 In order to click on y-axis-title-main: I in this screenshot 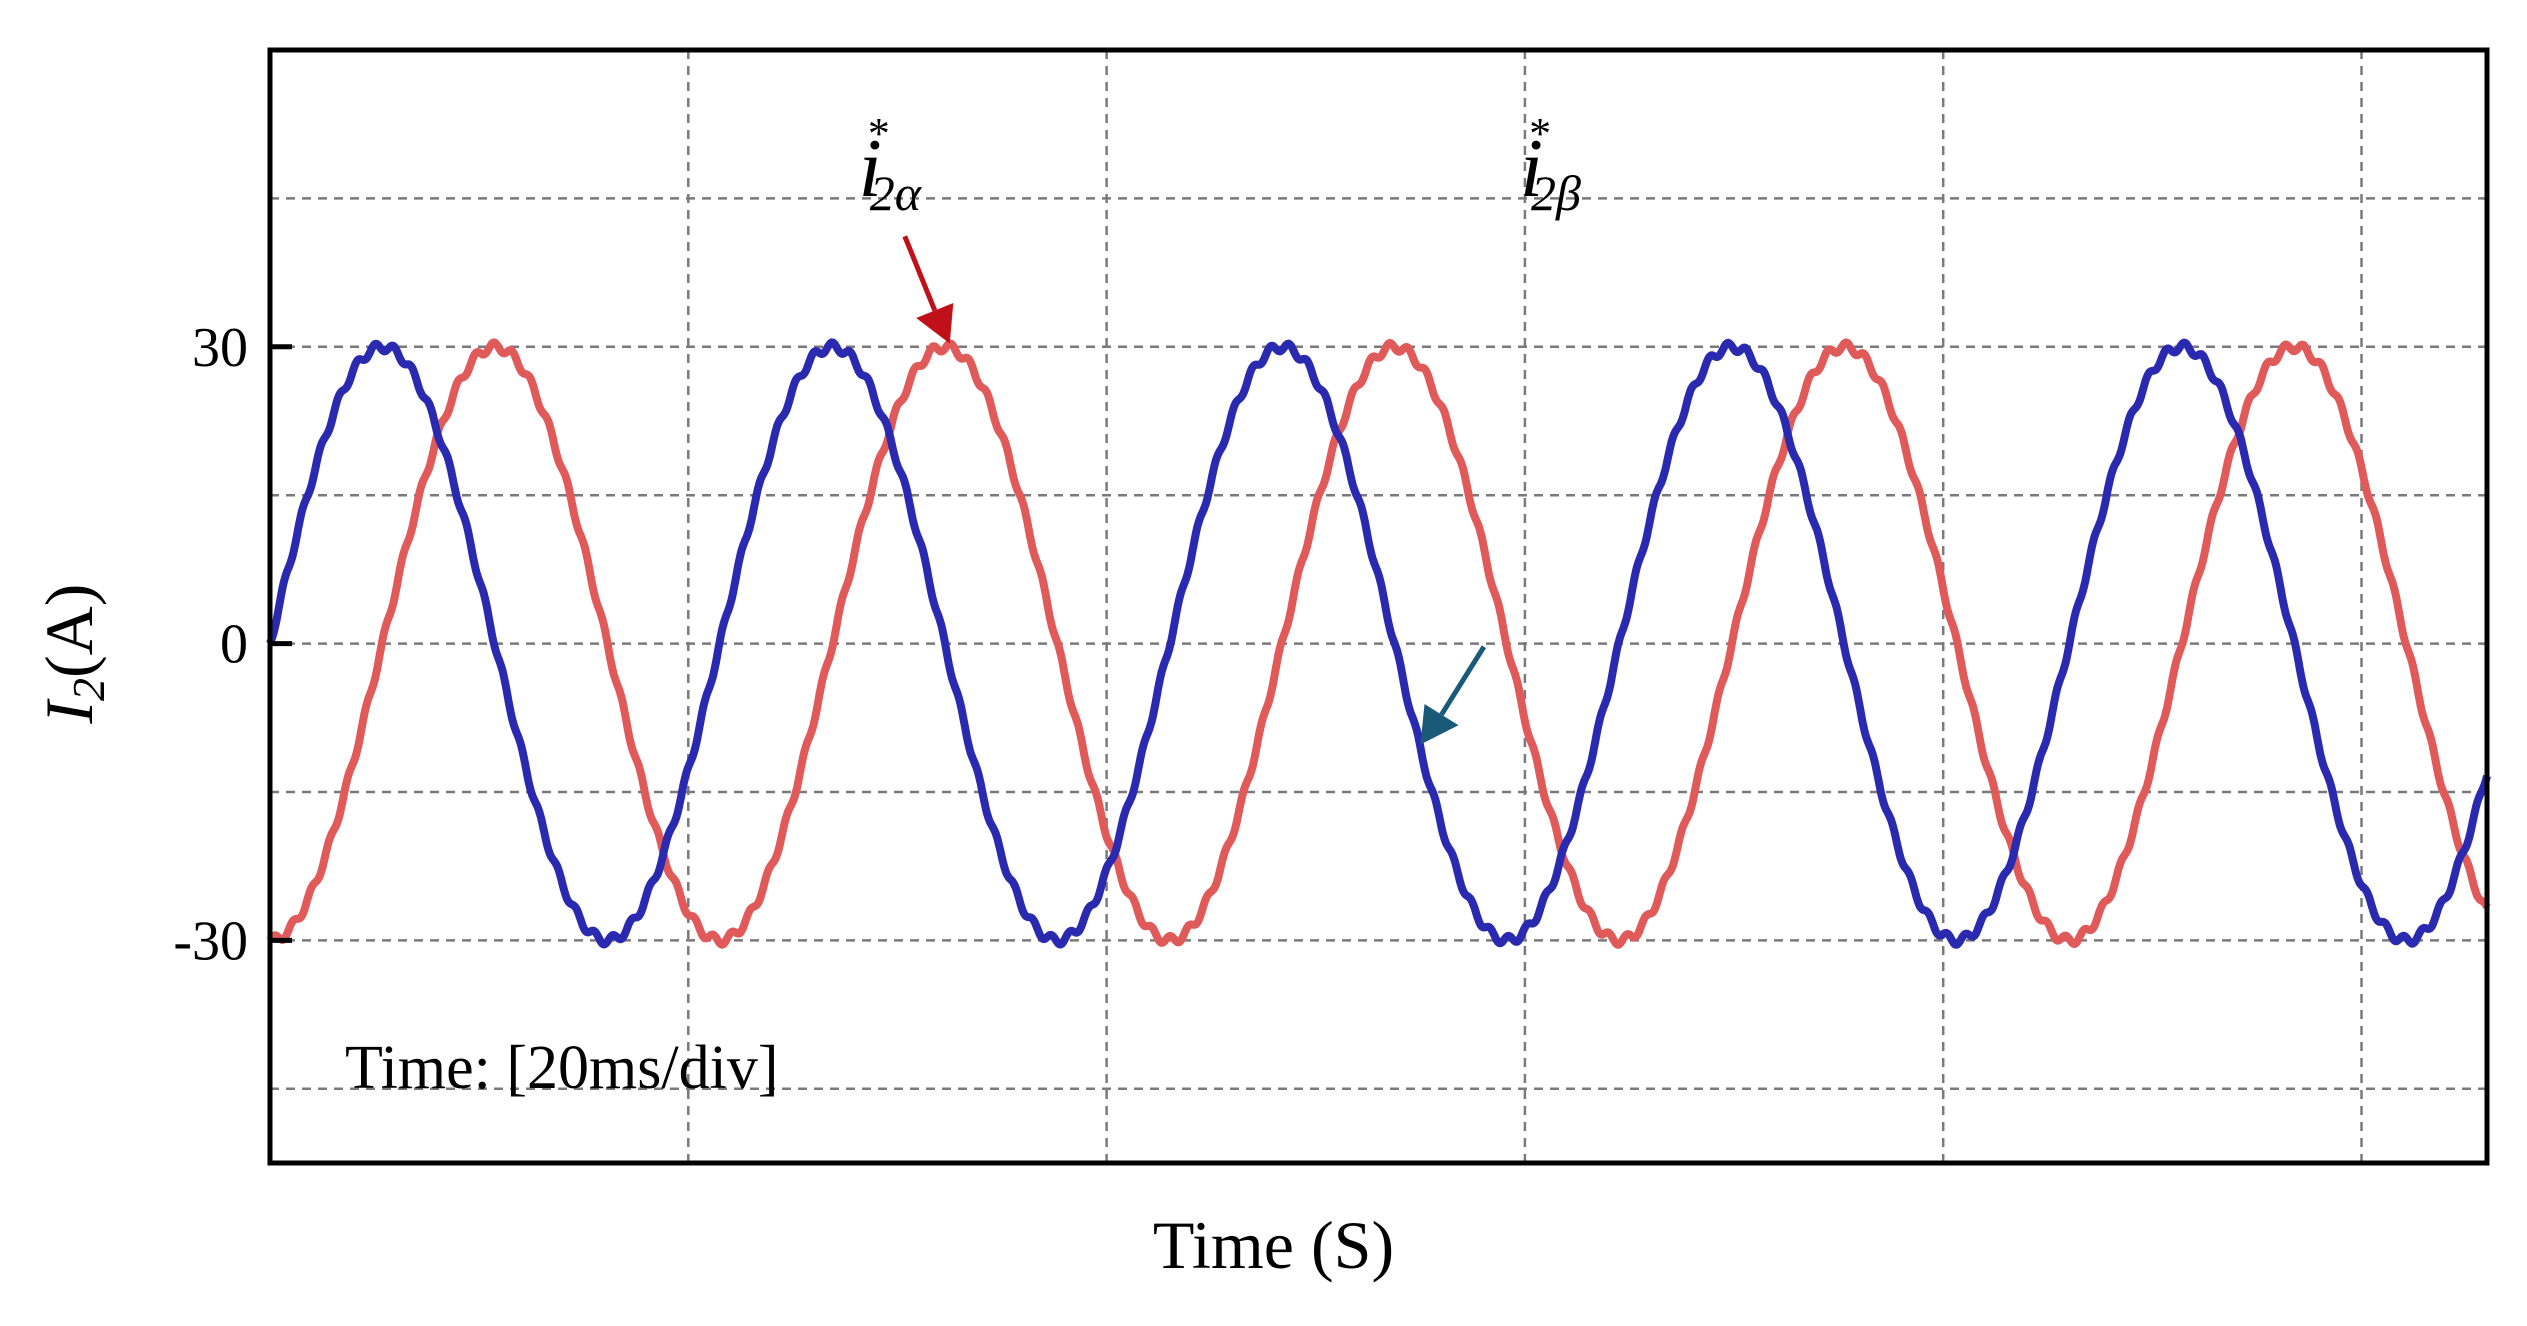, I will do `click(69, 711)`.